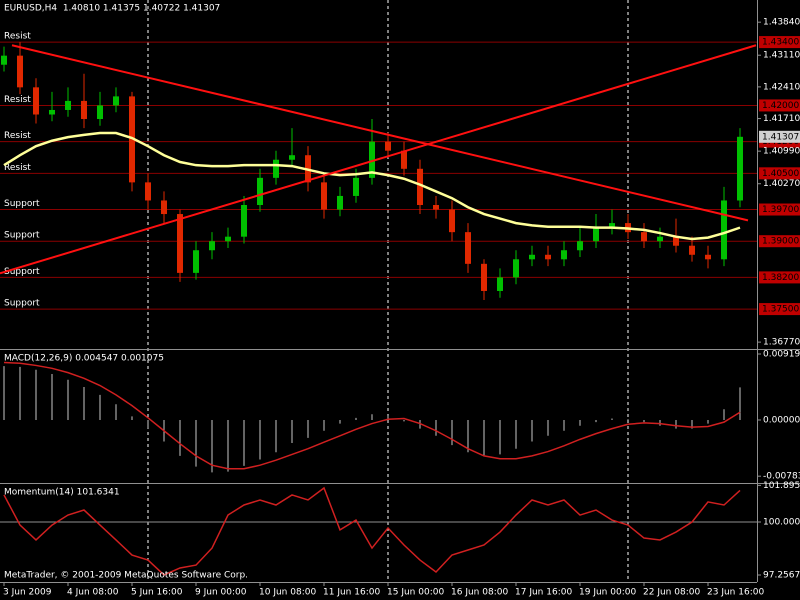 Image resolution: width=800 pixels, height=600 pixels. Describe the element at coordinates (671, 593) in the screenshot. I see `x-tick-label: 22 Jun 08:00` at that location.